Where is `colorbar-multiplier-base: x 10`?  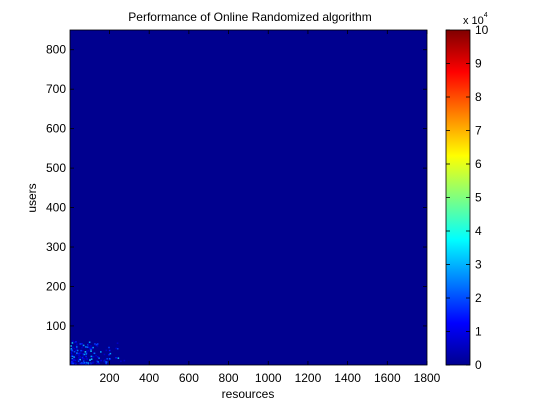
colorbar-multiplier-base: x 10 is located at coordinates (473, 21).